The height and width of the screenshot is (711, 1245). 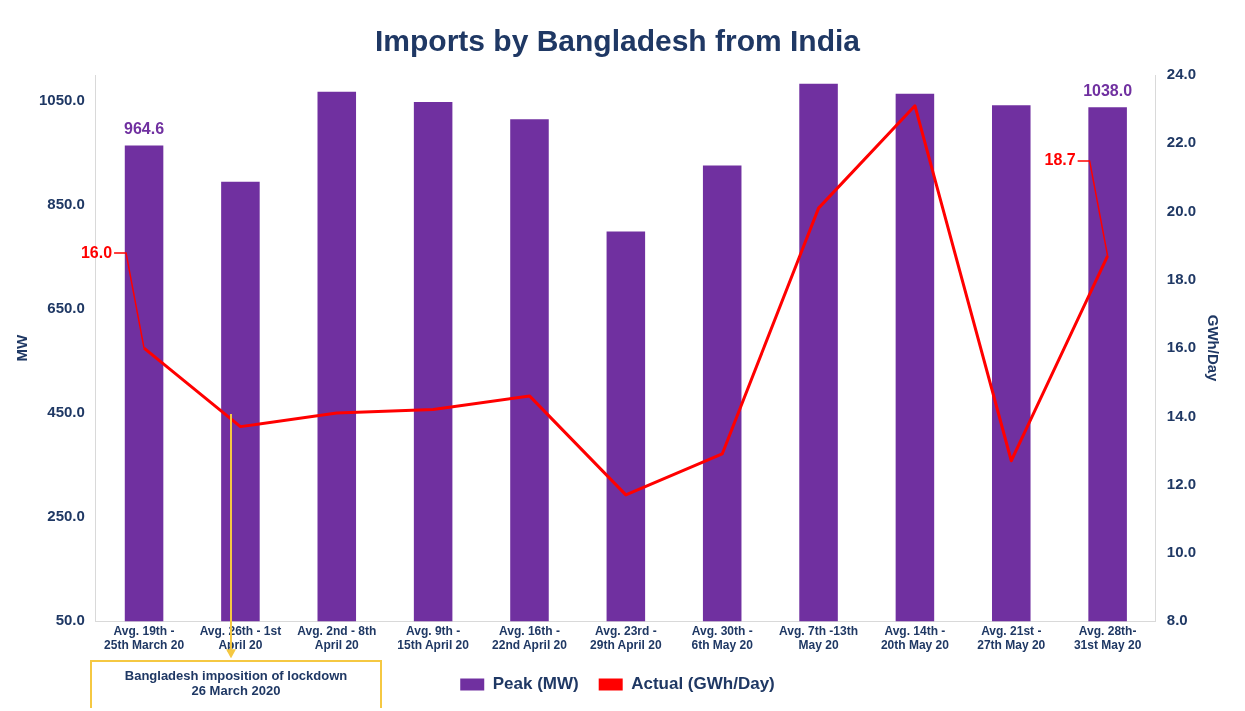 What do you see at coordinates (703, 684) in the screenshot?
I see `legend-label: Actual (GWh/Day)` at bounding box center [703, 684].